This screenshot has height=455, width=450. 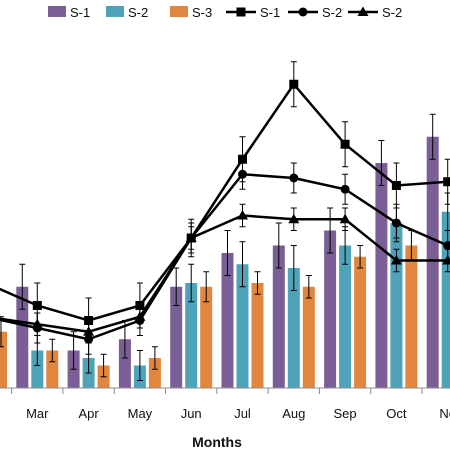 What do you see at coordinates (293, 413) in the screenshot?
I see `x-tick-label: Aug` at bounding box center [293, 413].